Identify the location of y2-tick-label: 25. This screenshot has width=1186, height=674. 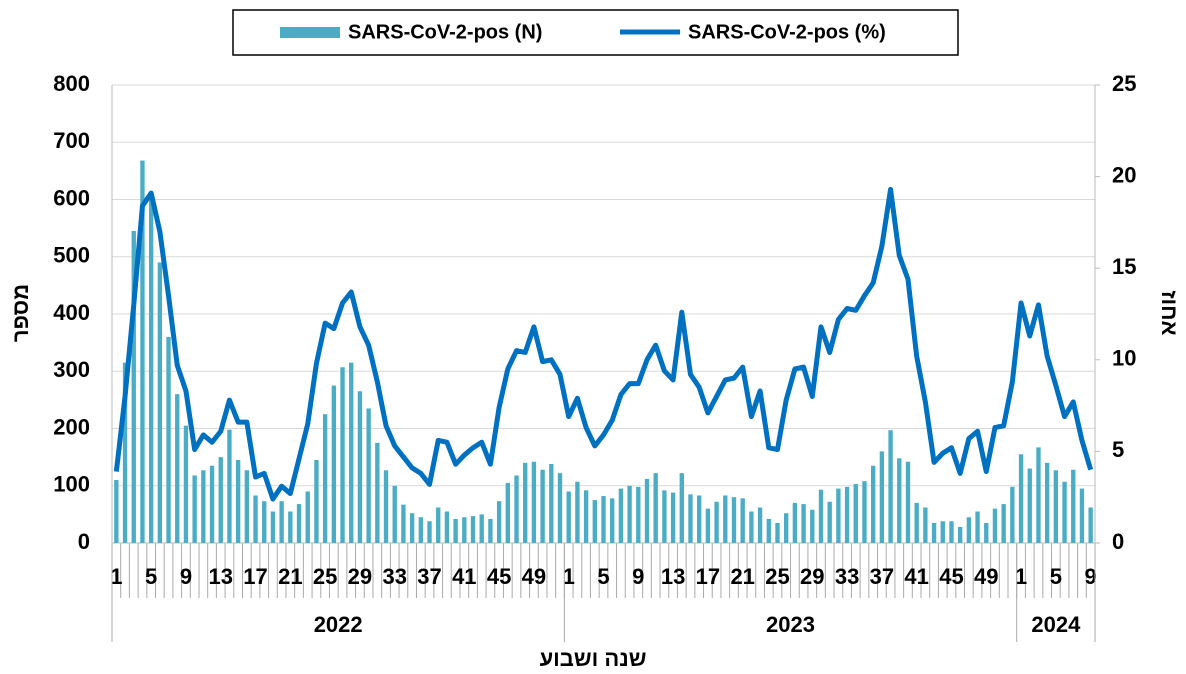
(1124, 83).